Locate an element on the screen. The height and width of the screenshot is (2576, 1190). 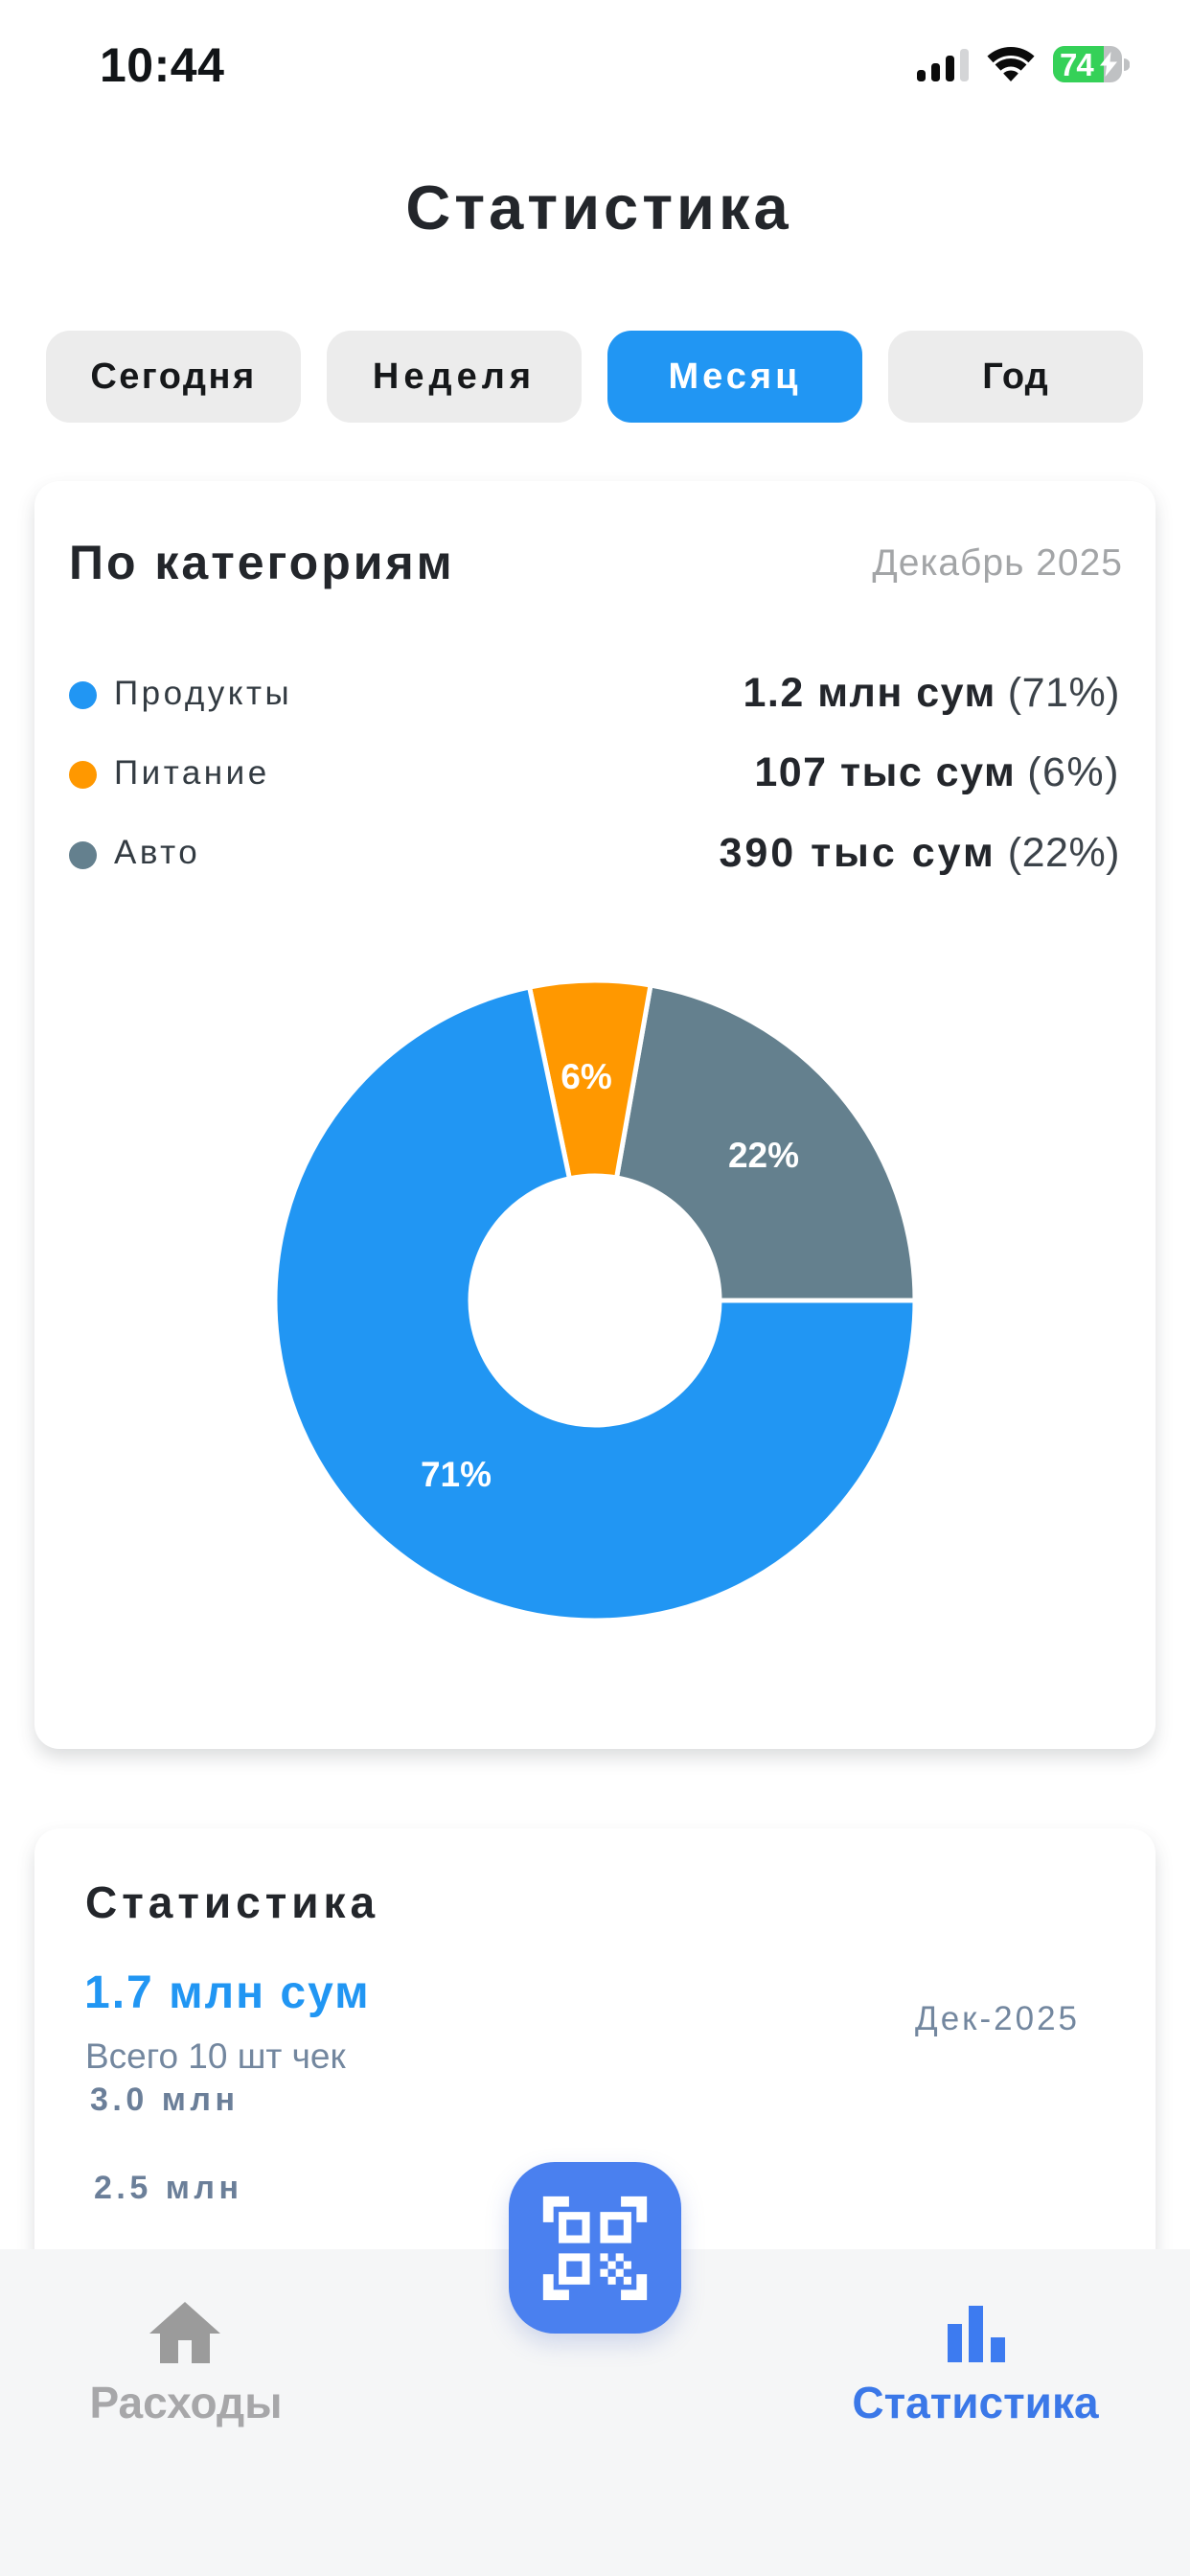
svg-text: 71% is located at coordinates (457, 1474).